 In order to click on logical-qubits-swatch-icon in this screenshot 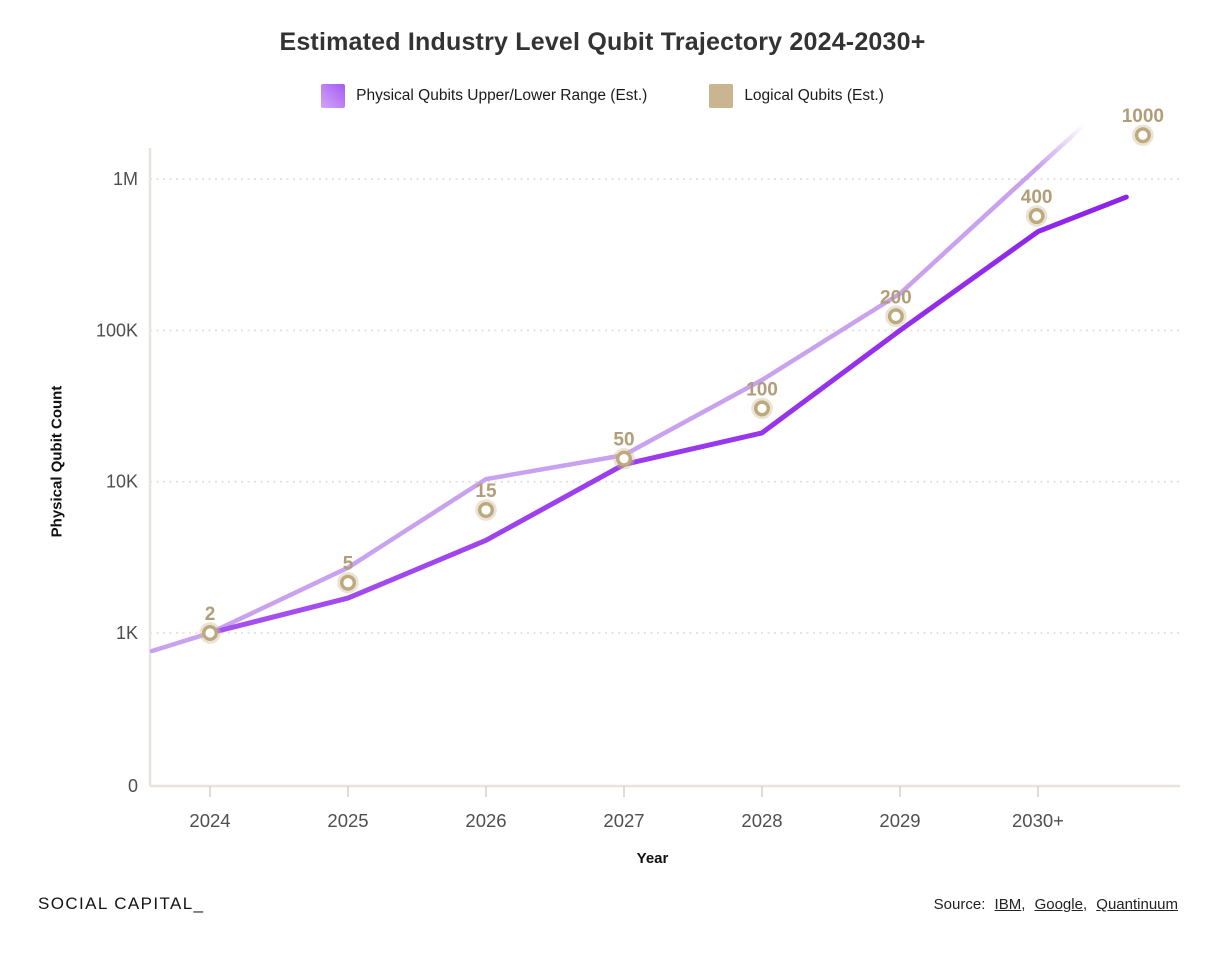, I will do `click(721, 96)`.